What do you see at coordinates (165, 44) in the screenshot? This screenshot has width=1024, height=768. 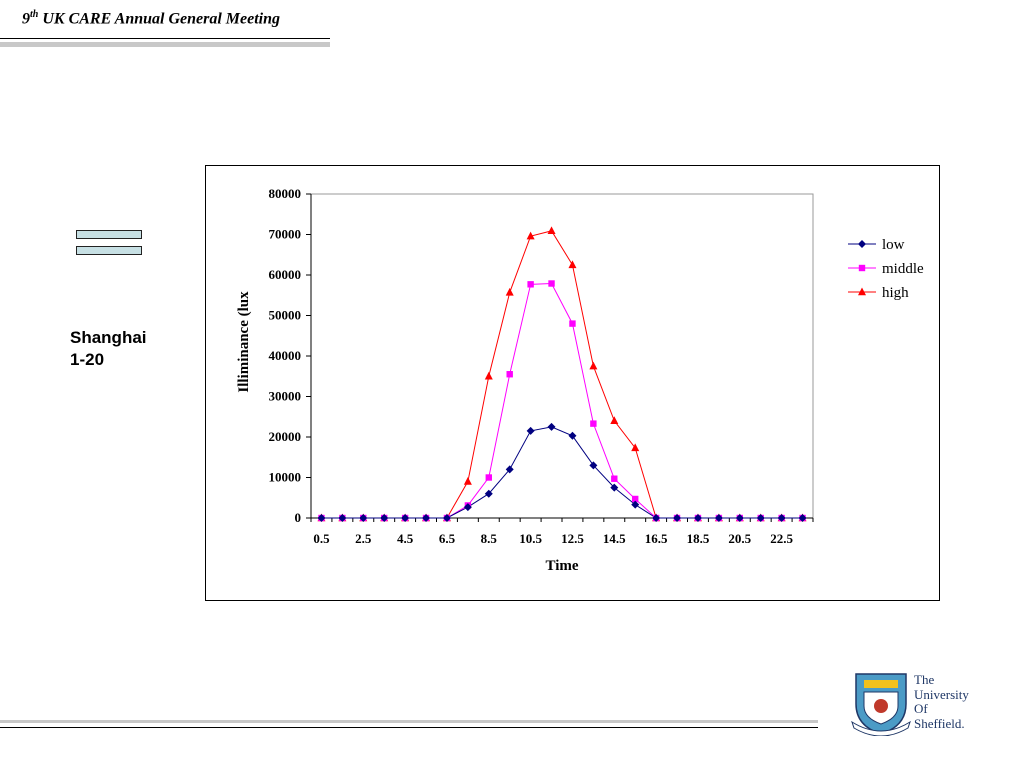 I see `header-rule-shadow` at bounding box center [165, 44].